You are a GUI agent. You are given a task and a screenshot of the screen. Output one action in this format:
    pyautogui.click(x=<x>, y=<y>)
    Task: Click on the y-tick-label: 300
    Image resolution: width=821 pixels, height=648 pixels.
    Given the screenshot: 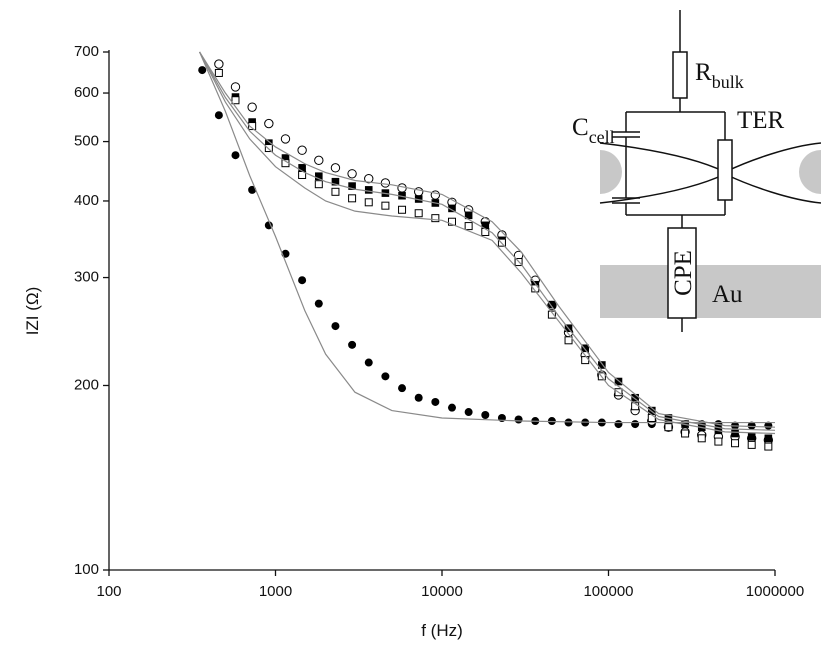 What is the action you would take?
    pyautogui.click(x=86, y=277)
    